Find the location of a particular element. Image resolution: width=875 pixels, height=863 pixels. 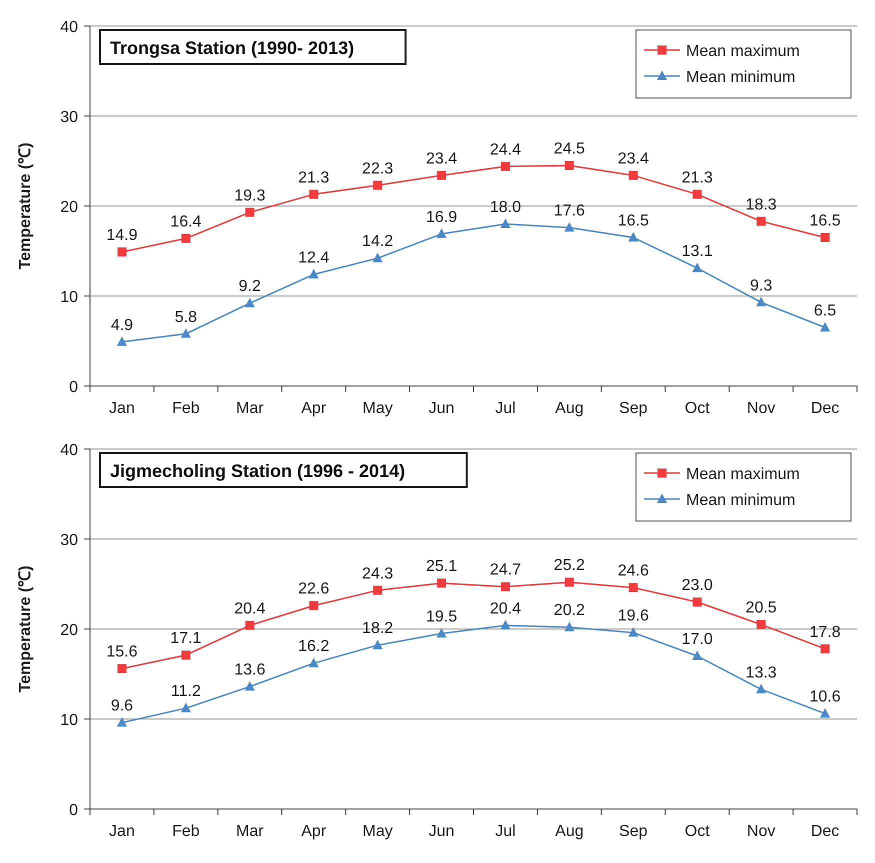

data-label: 20.5 is located at coordinates (761, 608).